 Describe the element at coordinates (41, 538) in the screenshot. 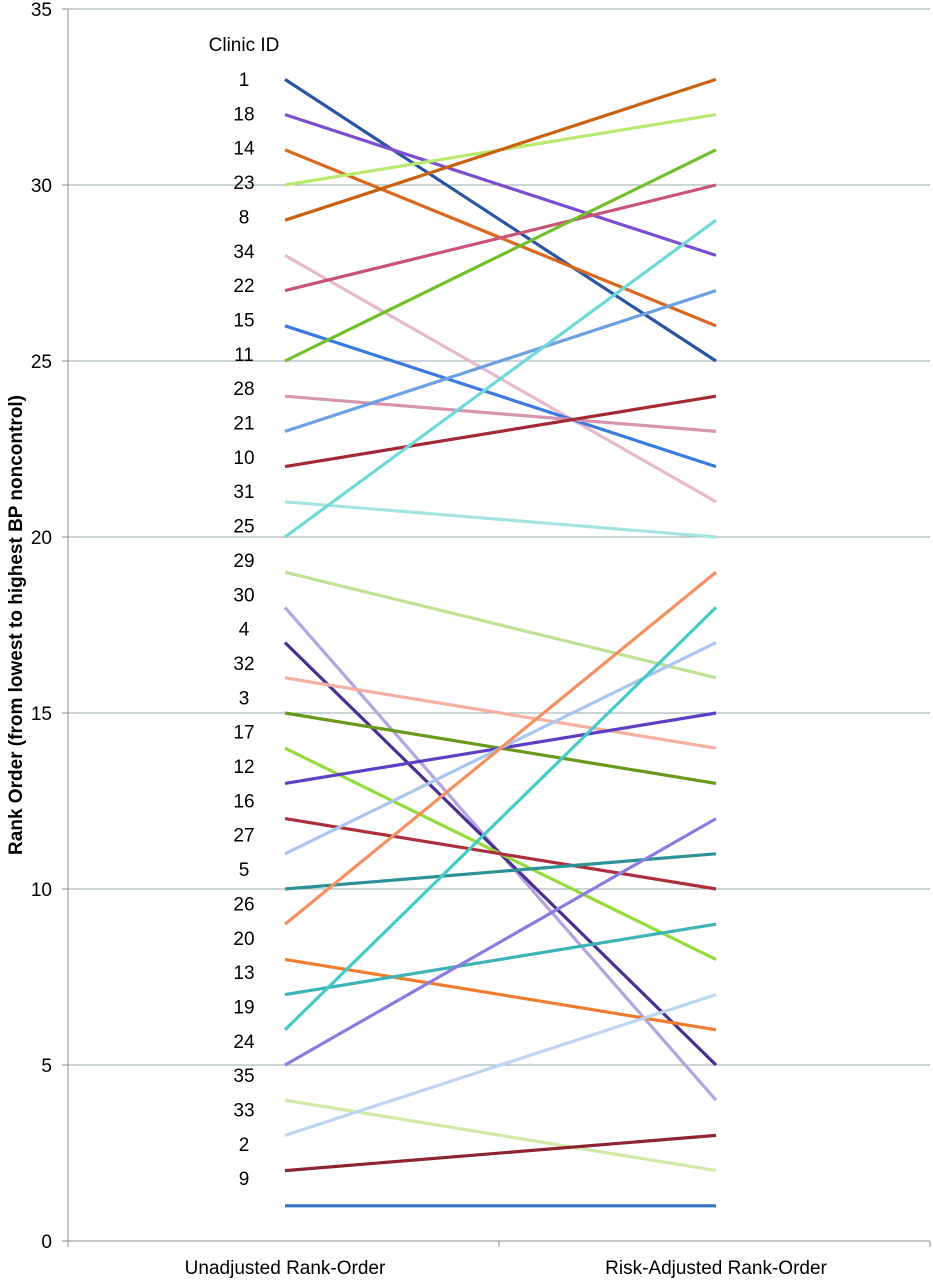

I see `y-tick-label: 20` at that location.